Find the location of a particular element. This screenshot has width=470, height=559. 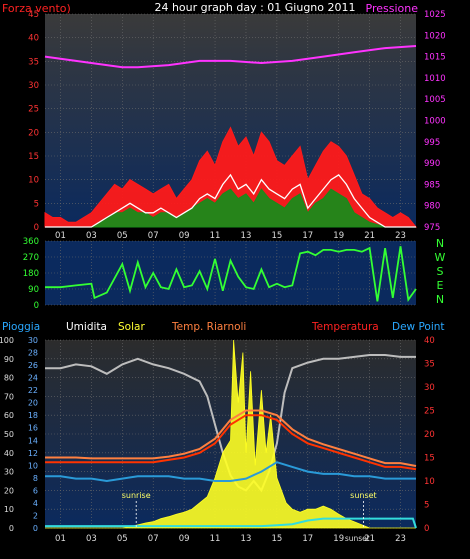

y-tick-label-direction: 270 is located at coordinates (31, 258).